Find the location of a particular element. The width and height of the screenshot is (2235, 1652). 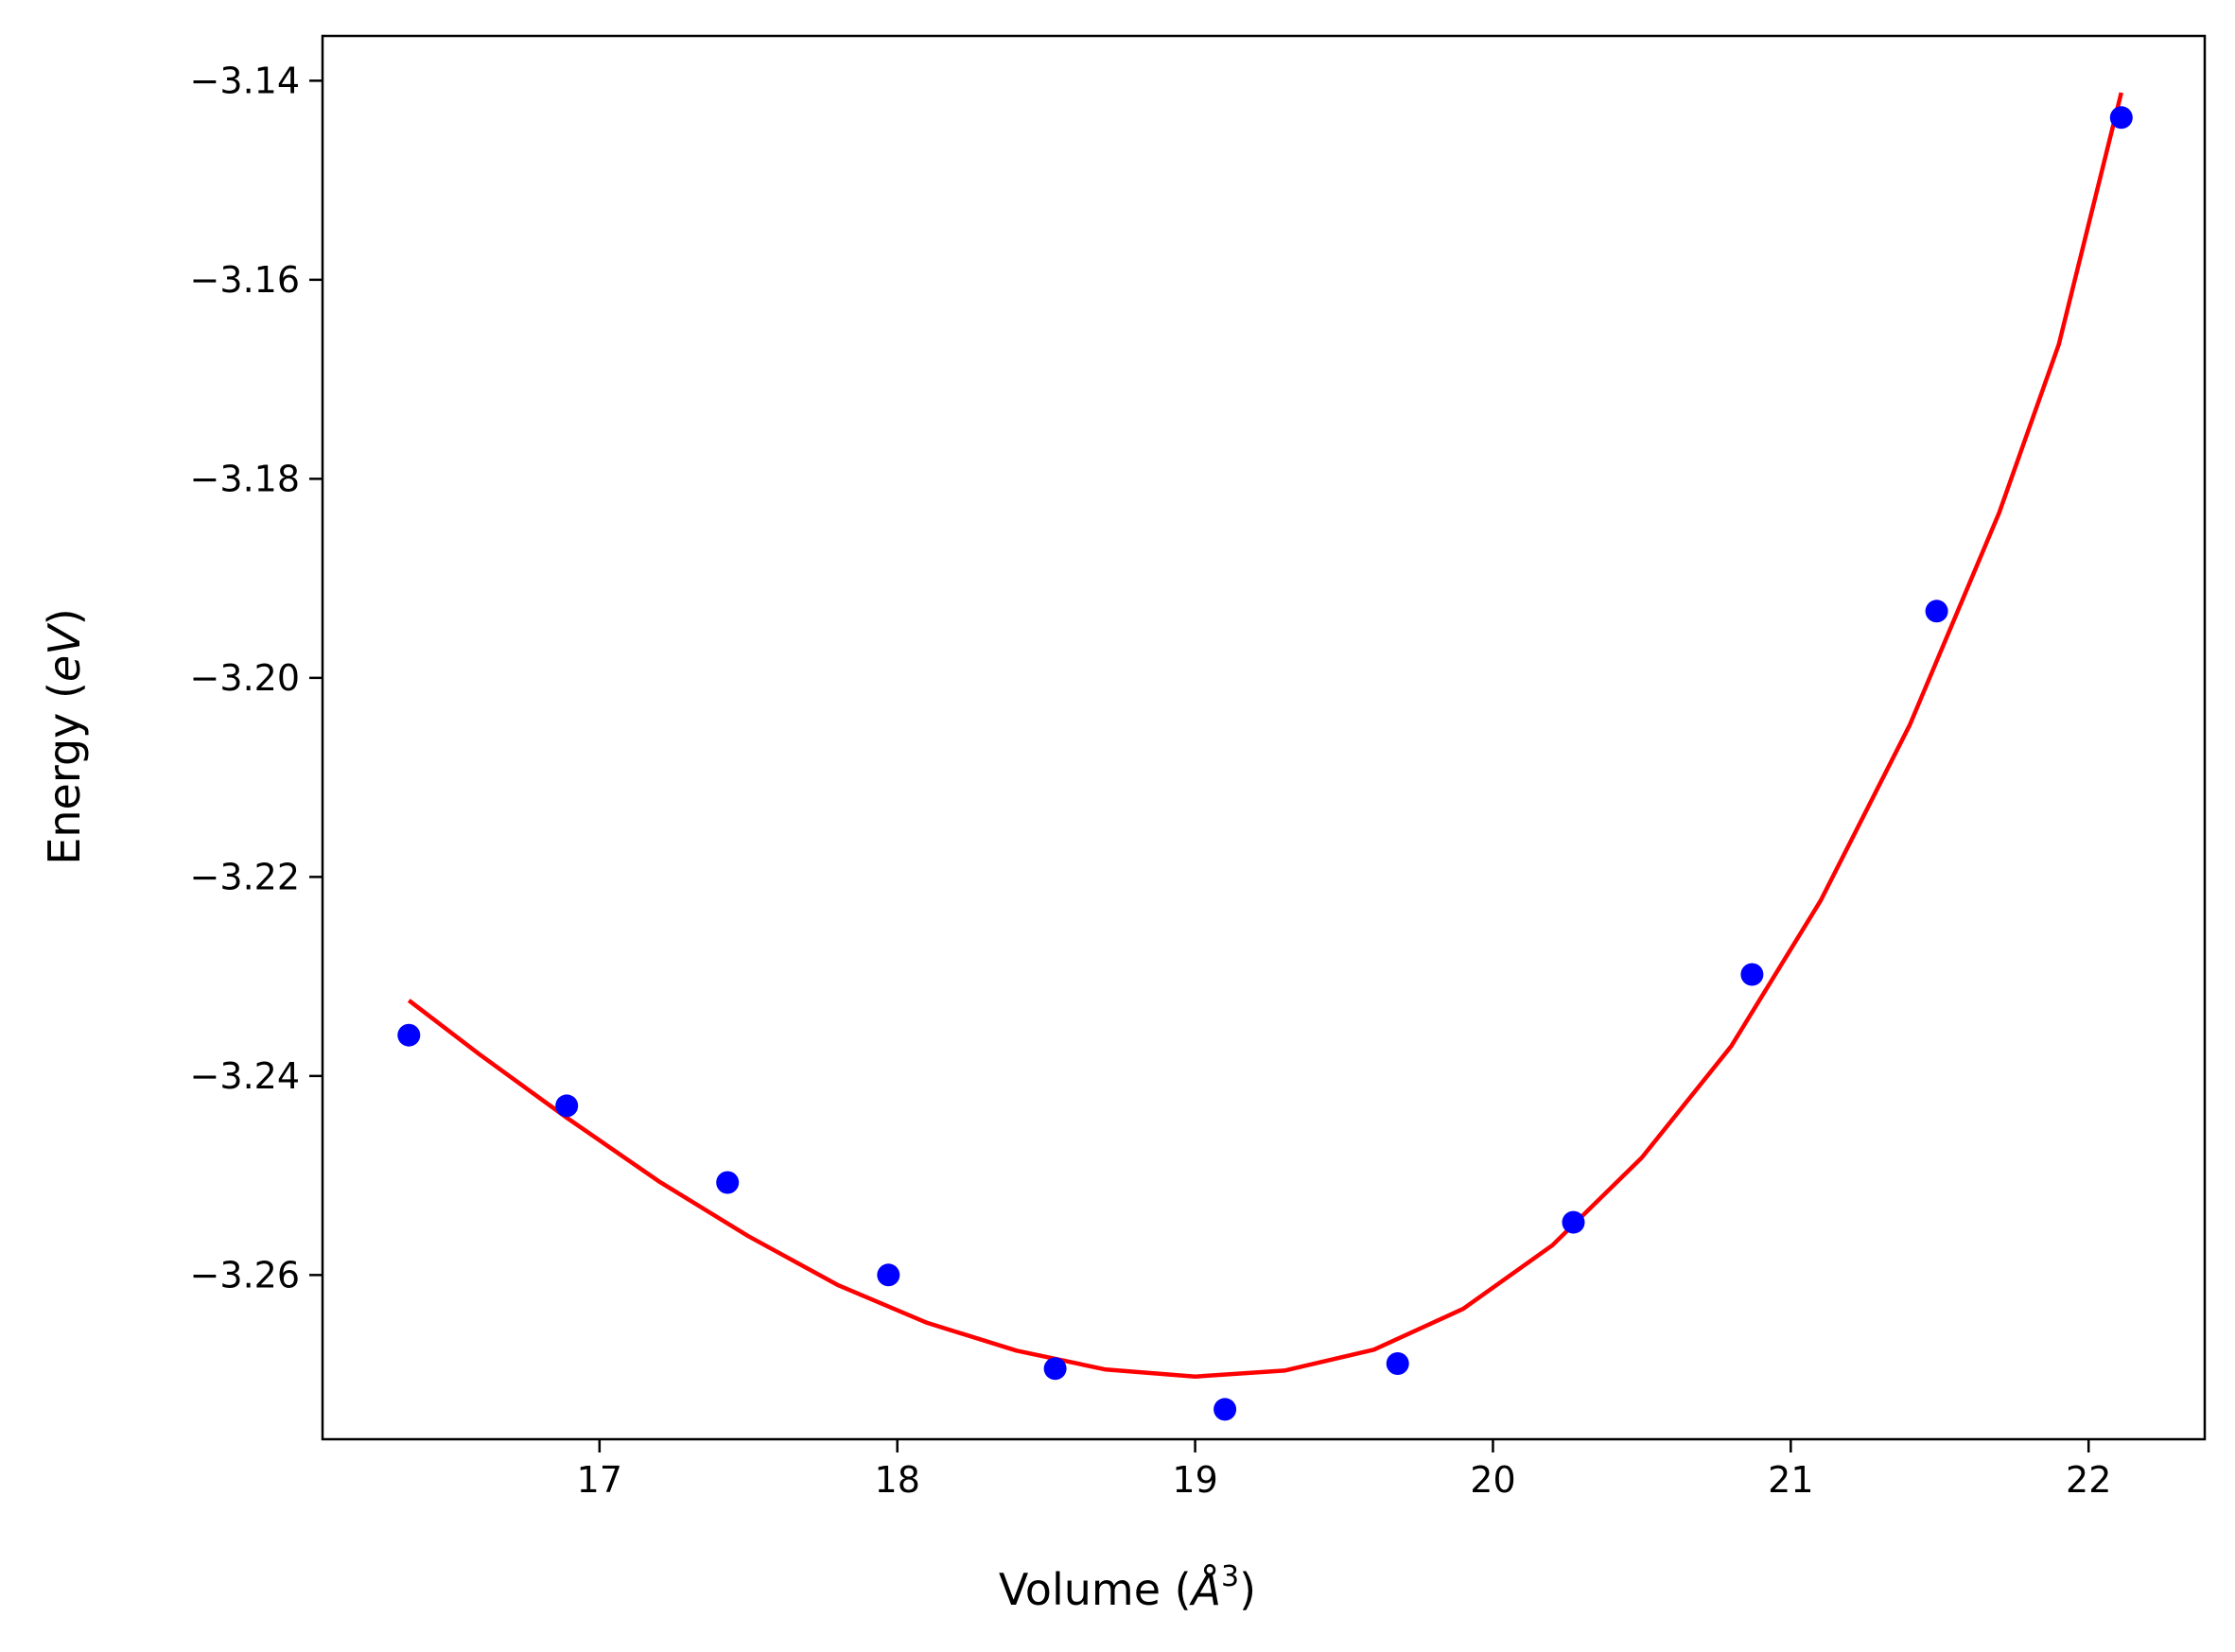

y-tick-label: −3.16 is located at coordinates (245, 280).